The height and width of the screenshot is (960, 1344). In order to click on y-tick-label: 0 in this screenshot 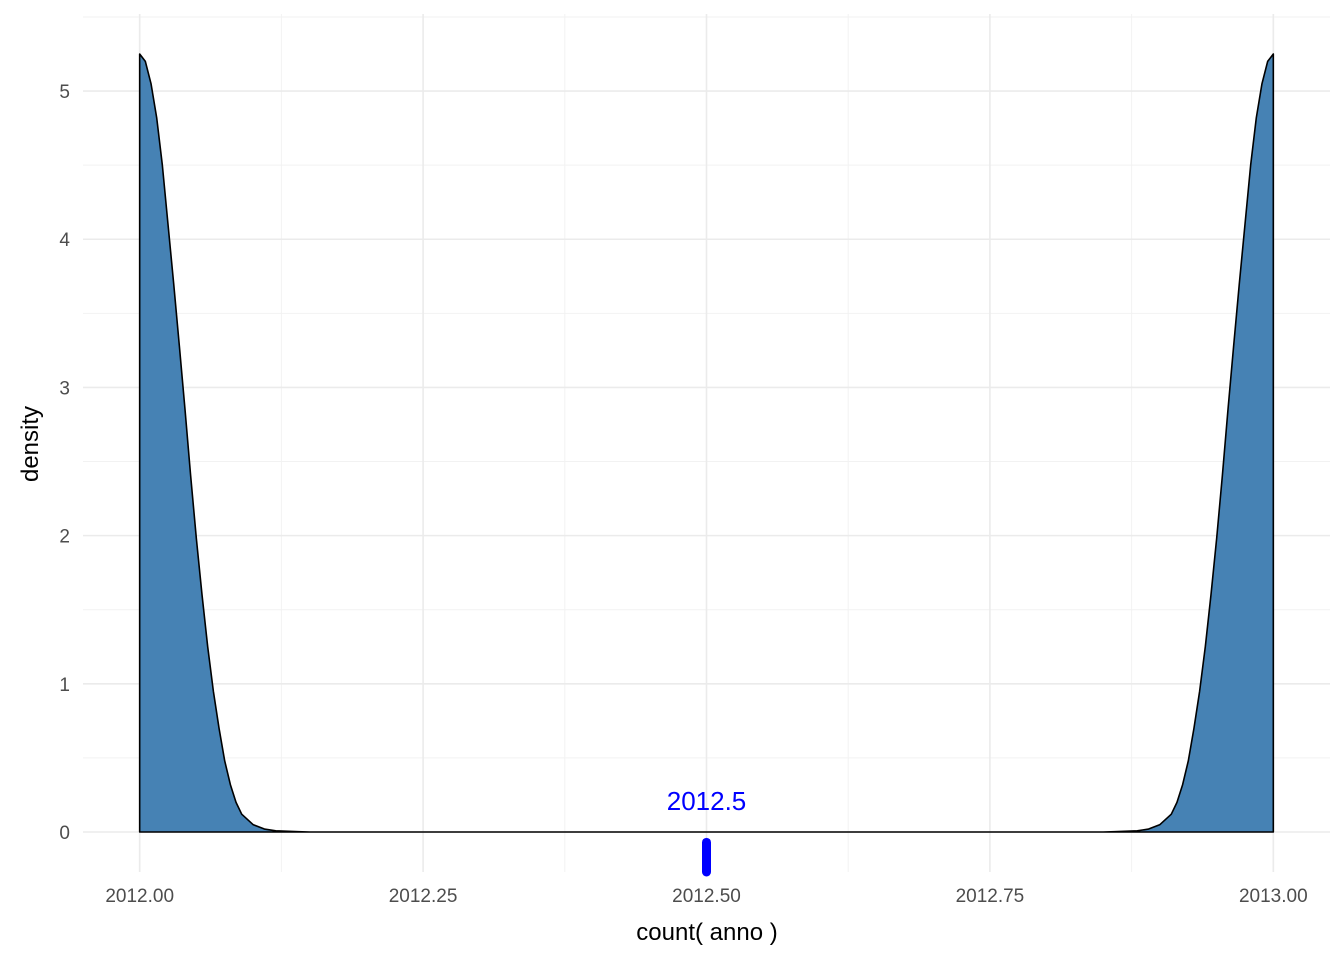, I will do `click(64, 833)`.